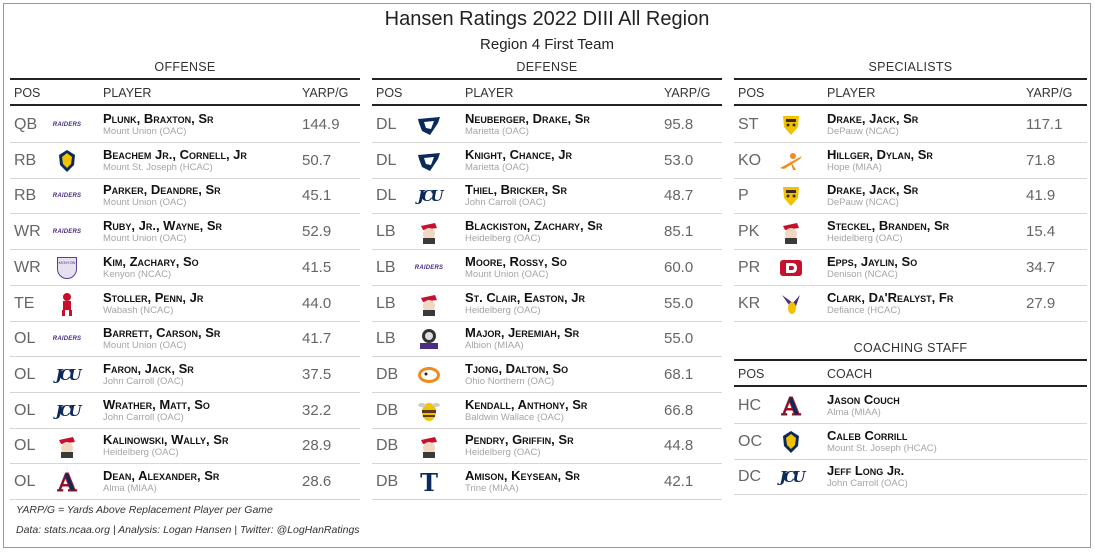  What do you see at coordinates (867, 435) in the screenshot?
I see `coach-name: Caleb Corrill` at bounding box center [867, 435].